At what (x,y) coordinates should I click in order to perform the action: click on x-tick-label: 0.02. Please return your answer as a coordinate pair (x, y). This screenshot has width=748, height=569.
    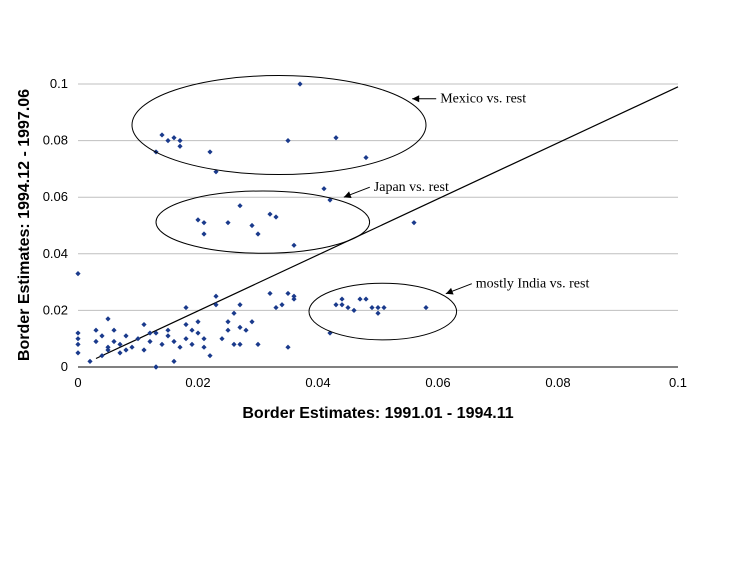
    Looking at the image, I should click on (197, 382).